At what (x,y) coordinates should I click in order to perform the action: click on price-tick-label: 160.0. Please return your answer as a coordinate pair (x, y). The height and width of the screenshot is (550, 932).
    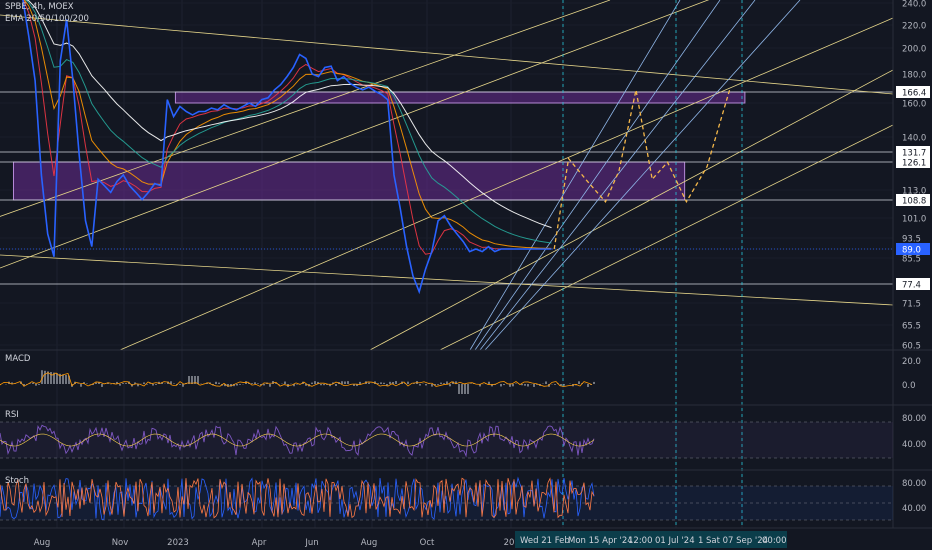
    Looking at the image, I should click on (914, 105).